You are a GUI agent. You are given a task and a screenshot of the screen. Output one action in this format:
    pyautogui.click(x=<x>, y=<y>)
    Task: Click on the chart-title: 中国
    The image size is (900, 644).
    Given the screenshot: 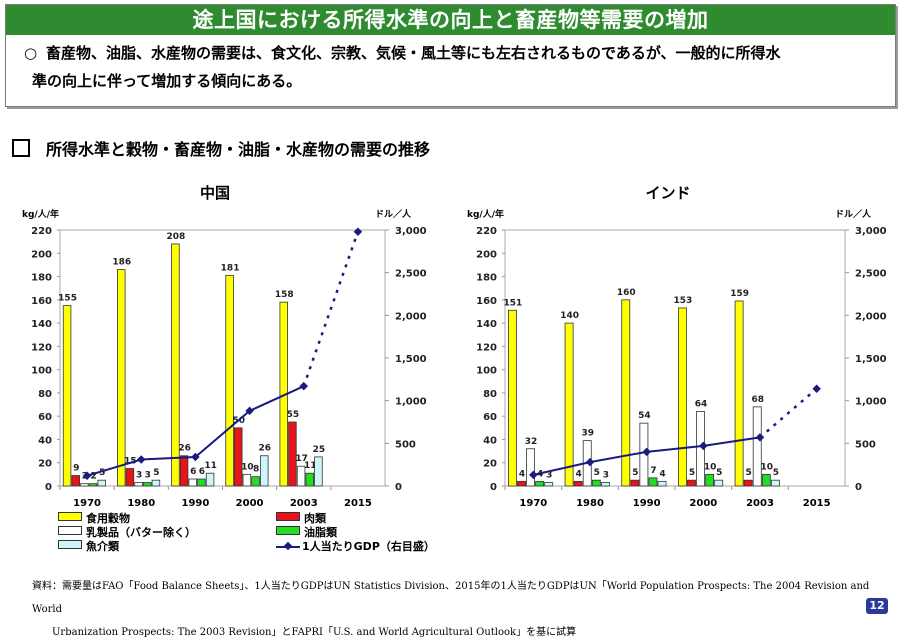 What is the action you would take?
    pyautogui.click(x=215, y=193)
    